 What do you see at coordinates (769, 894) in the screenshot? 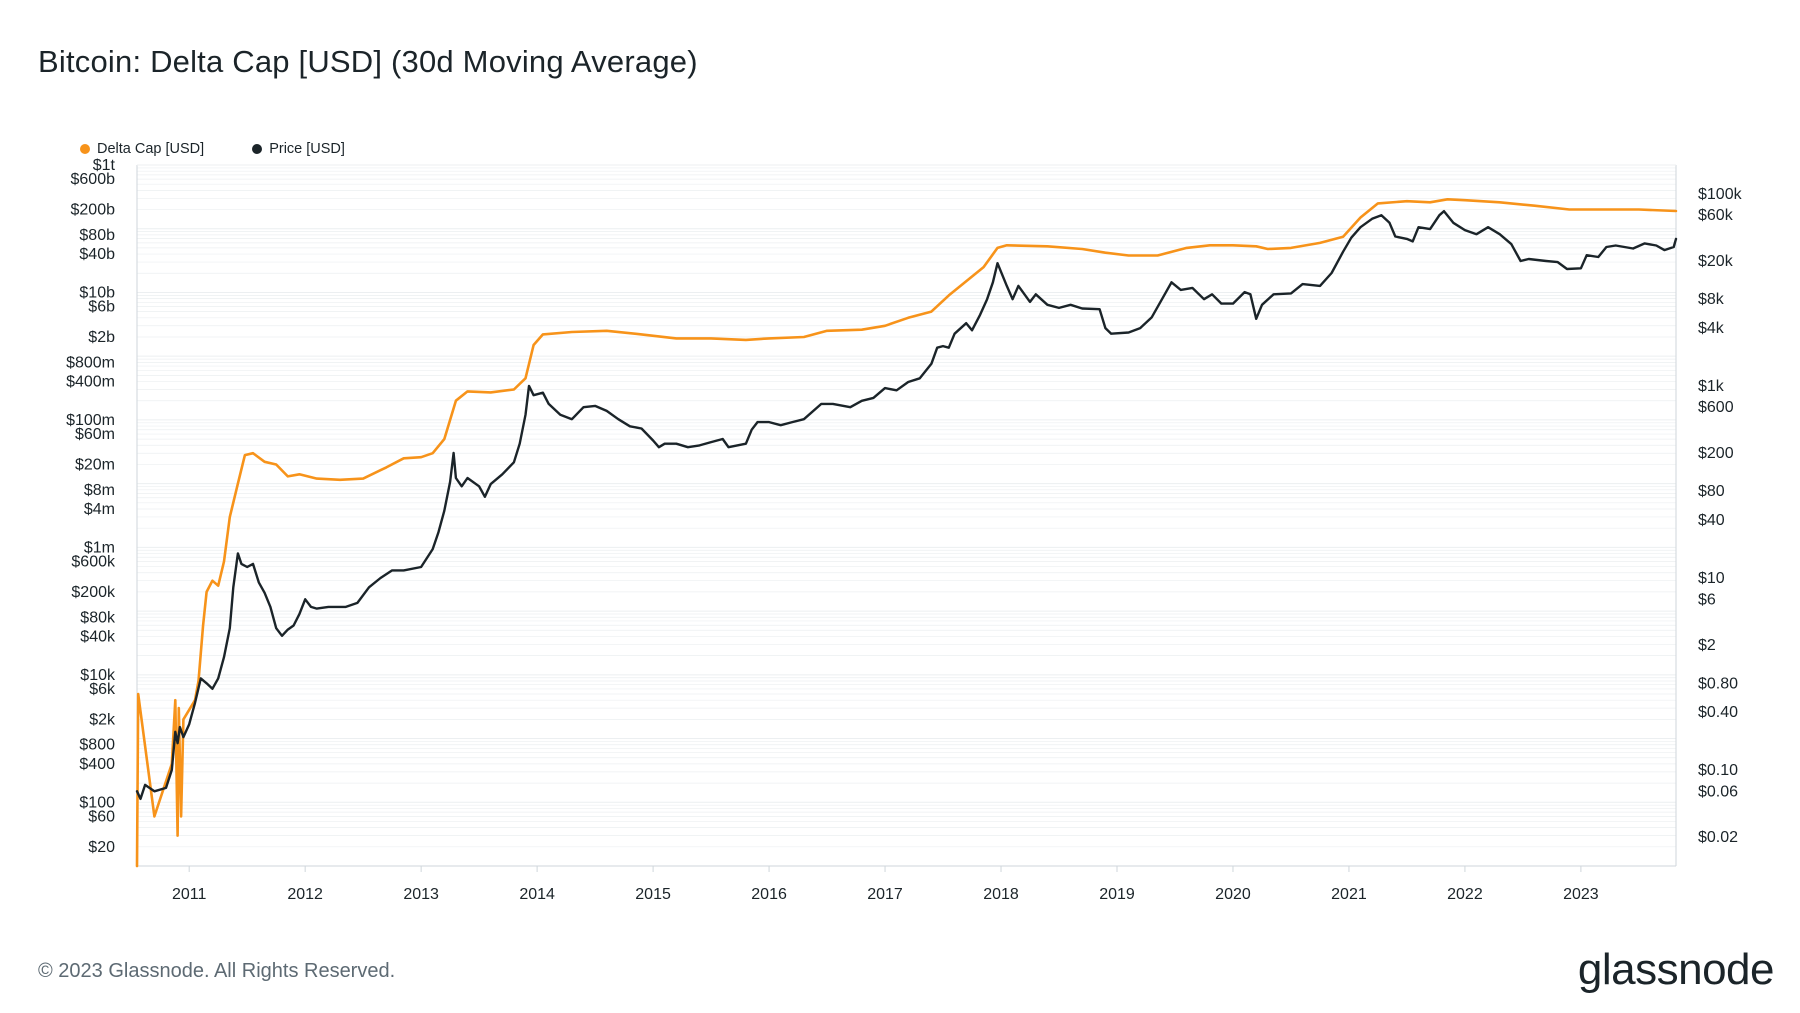
I see `x-tick-label: 2016` at bounding box center [769, 894].